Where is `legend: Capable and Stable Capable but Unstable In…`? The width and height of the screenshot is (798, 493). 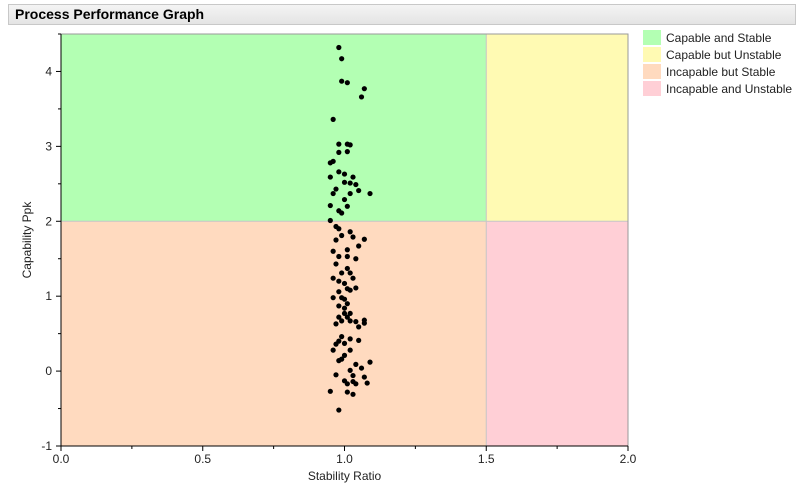 legend: Capable and Stable Capable but Unstable In… is located at coordinates (717, 63).